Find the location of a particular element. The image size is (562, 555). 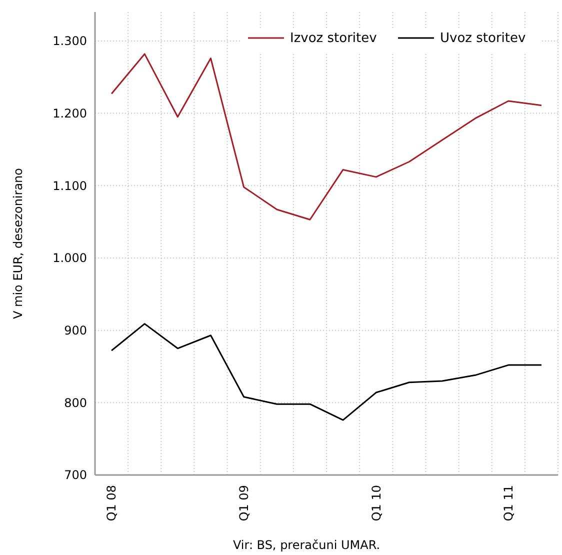

y-axis-title: V mio EUR, desezonirano is located at coordinates (18, 243).